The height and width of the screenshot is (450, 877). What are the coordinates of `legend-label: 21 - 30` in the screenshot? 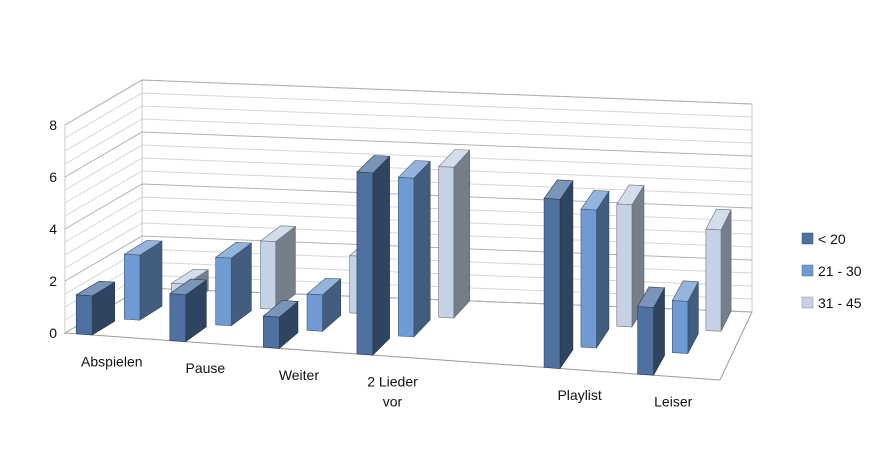 It's located at (840, 271).